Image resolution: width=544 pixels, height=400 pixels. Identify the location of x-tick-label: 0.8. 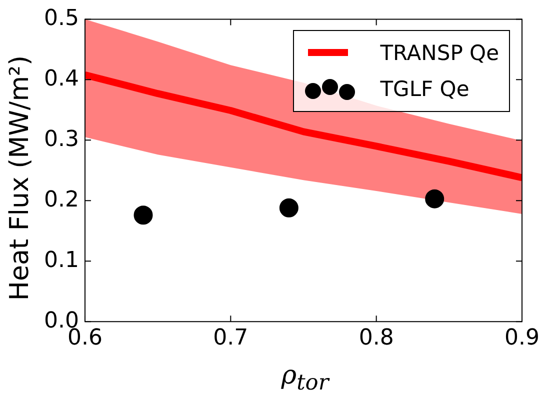
(376, 338).